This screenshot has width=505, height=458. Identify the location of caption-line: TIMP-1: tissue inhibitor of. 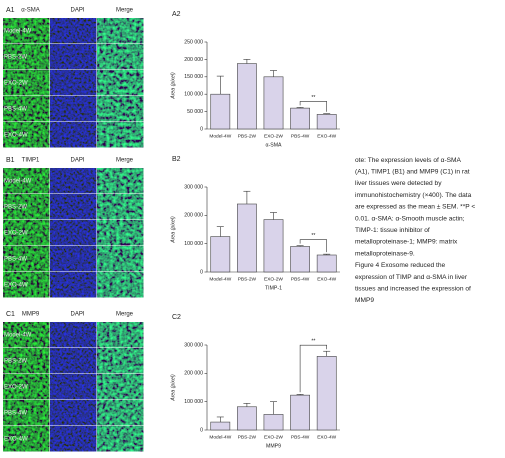
(392, 230).